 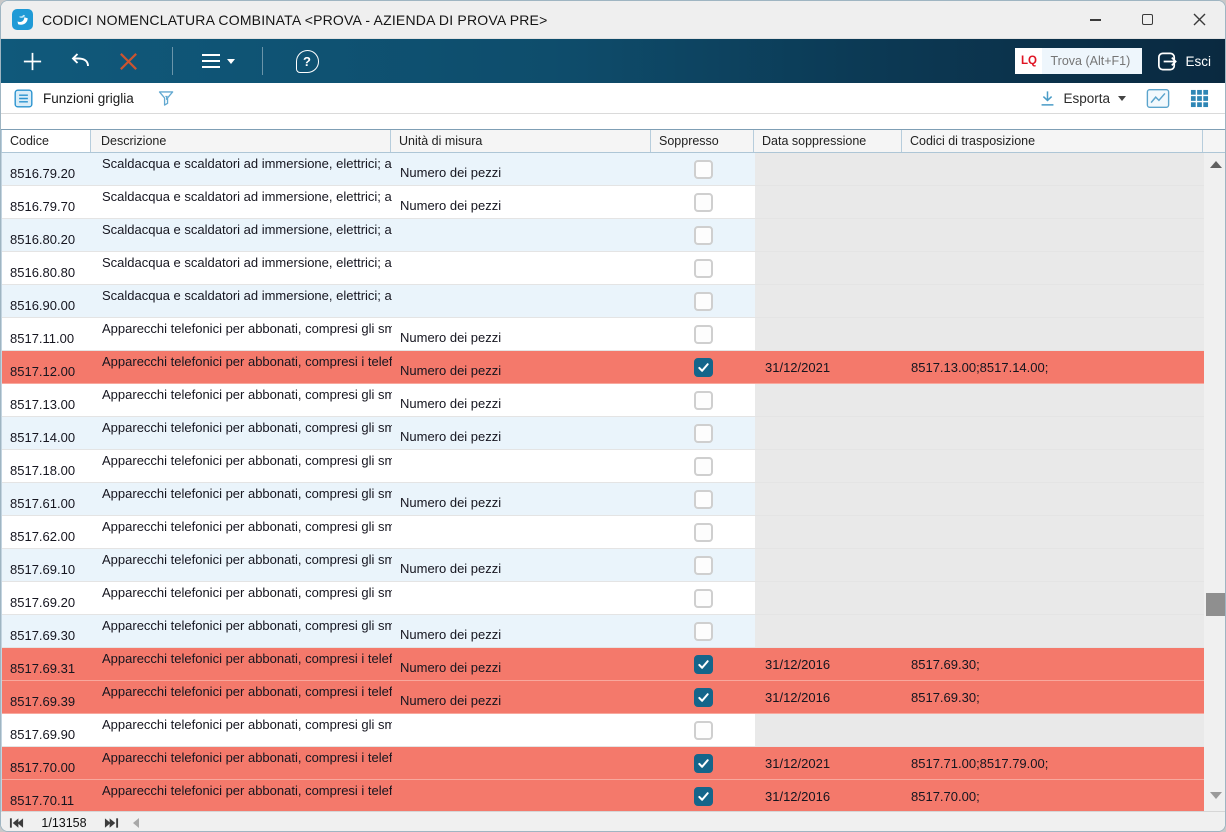 What do you see at coordinates (166, 98) in the screenshot?
I see `filter-button` at bounding box center [166, 98].